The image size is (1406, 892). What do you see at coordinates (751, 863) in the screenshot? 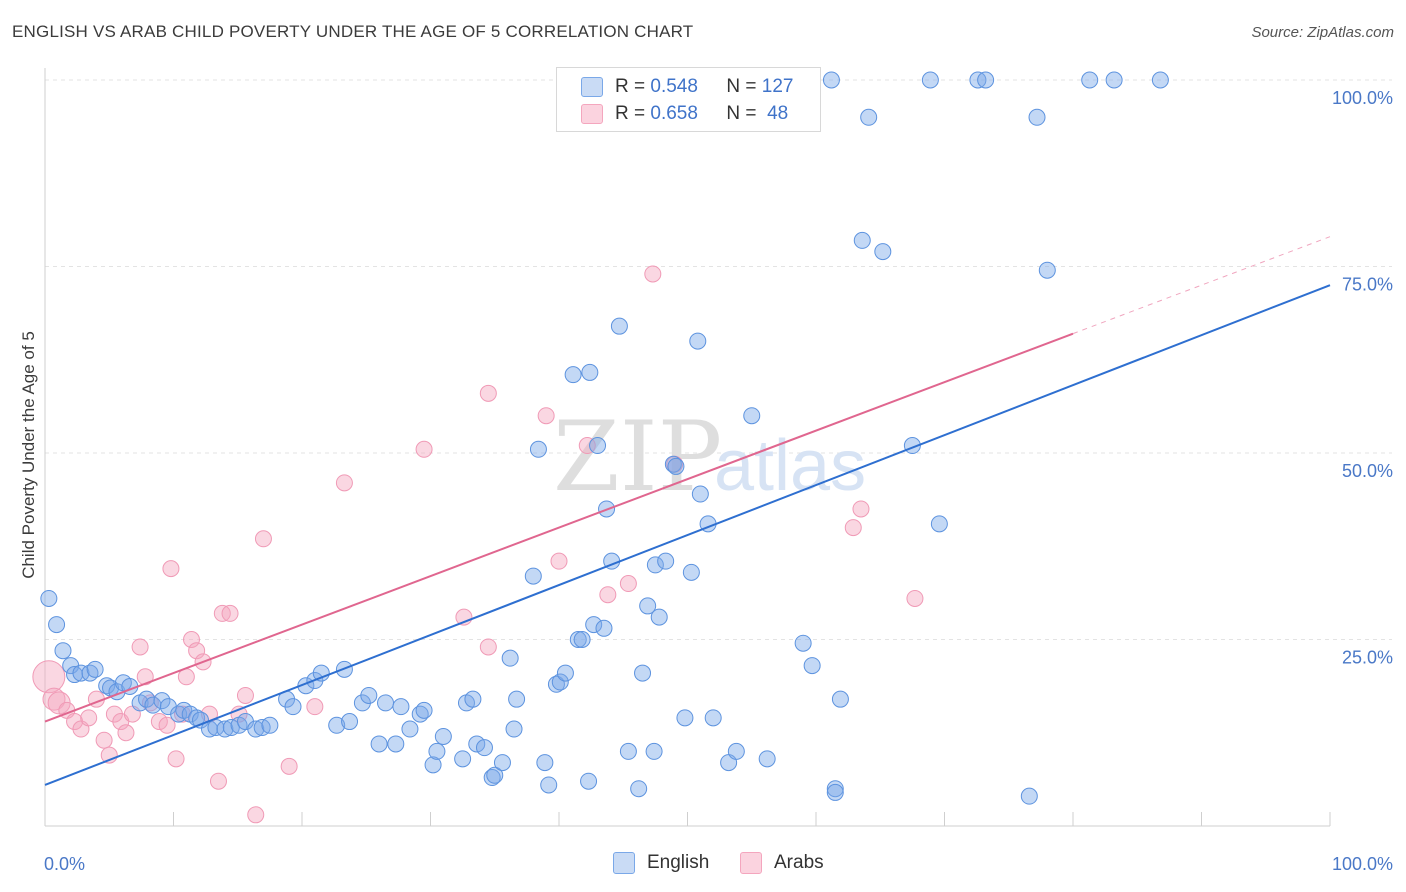
I see `bottom-legend-swatch-arabs` at bounding box center [751, 863].